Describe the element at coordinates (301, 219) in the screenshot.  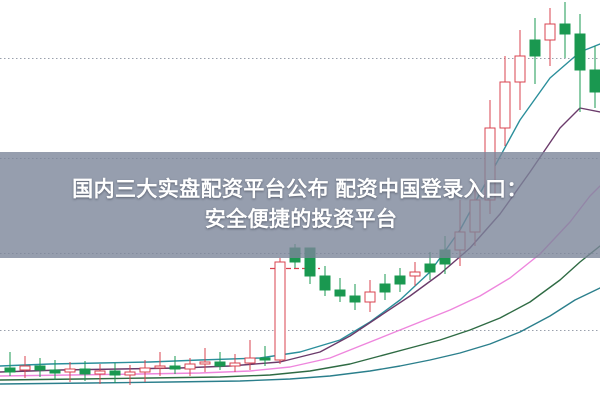
I see `headline-line-2: 安全便捷的投资平台` at that location.